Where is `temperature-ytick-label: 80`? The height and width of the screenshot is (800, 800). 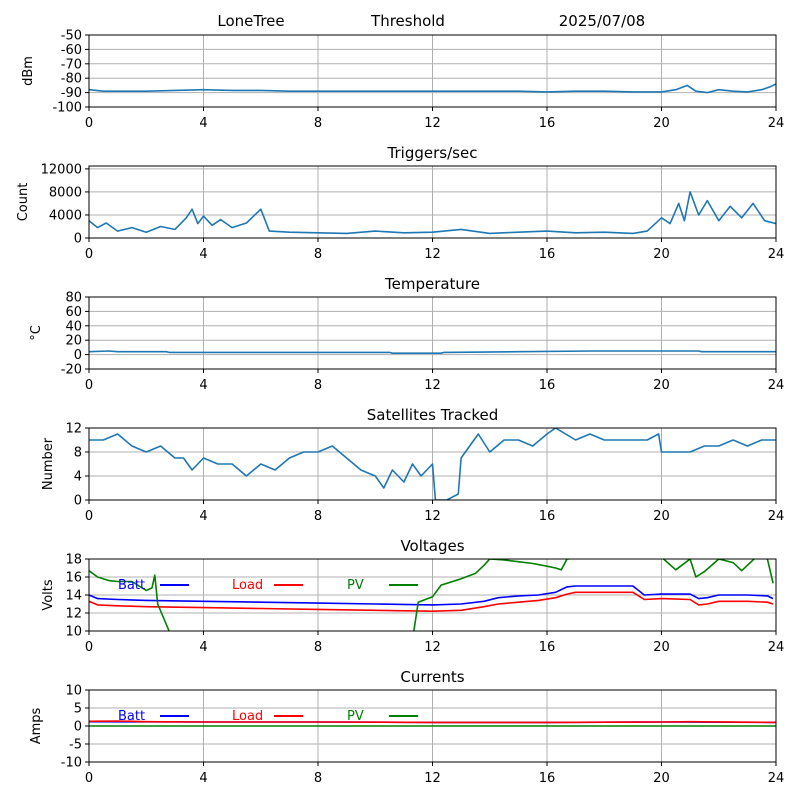
temperature-ytick-label: 80 is located at coordinates (73, 298).